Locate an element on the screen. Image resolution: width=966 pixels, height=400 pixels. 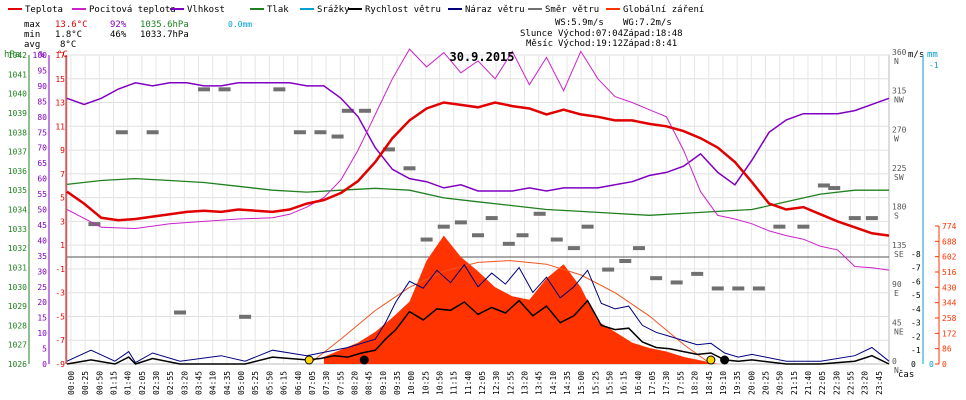
pct-tick-label: 85 is located at coordinates (42, 101).